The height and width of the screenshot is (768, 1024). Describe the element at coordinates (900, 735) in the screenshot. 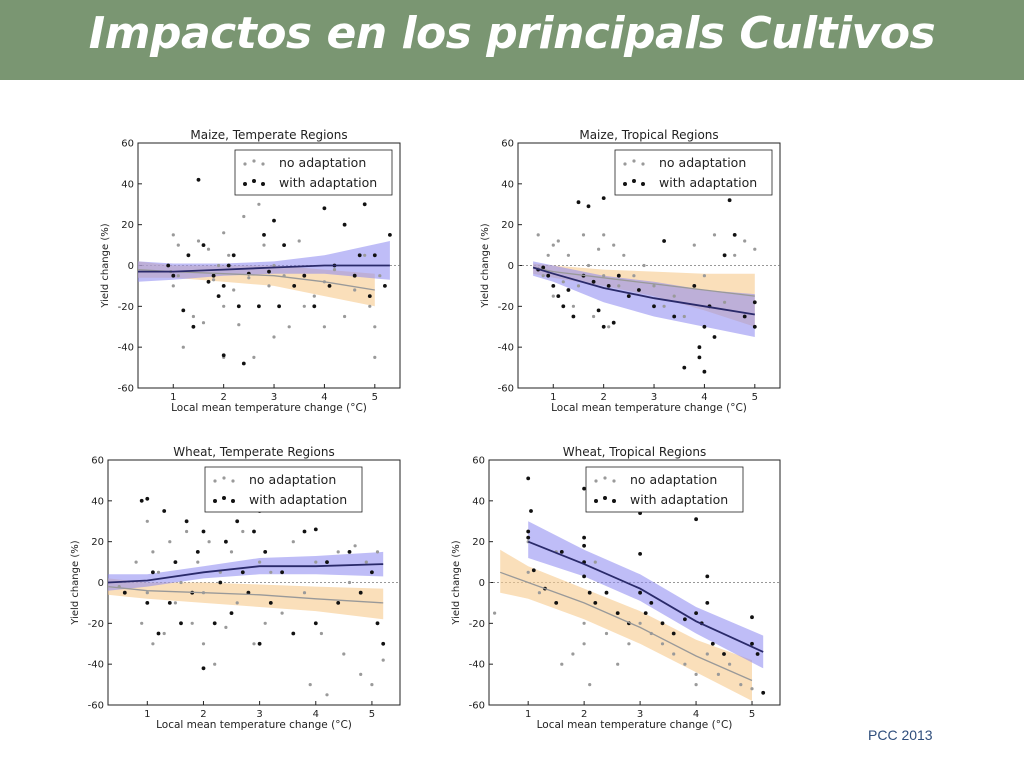

I see `source-credit: PCC 2013` at that location.